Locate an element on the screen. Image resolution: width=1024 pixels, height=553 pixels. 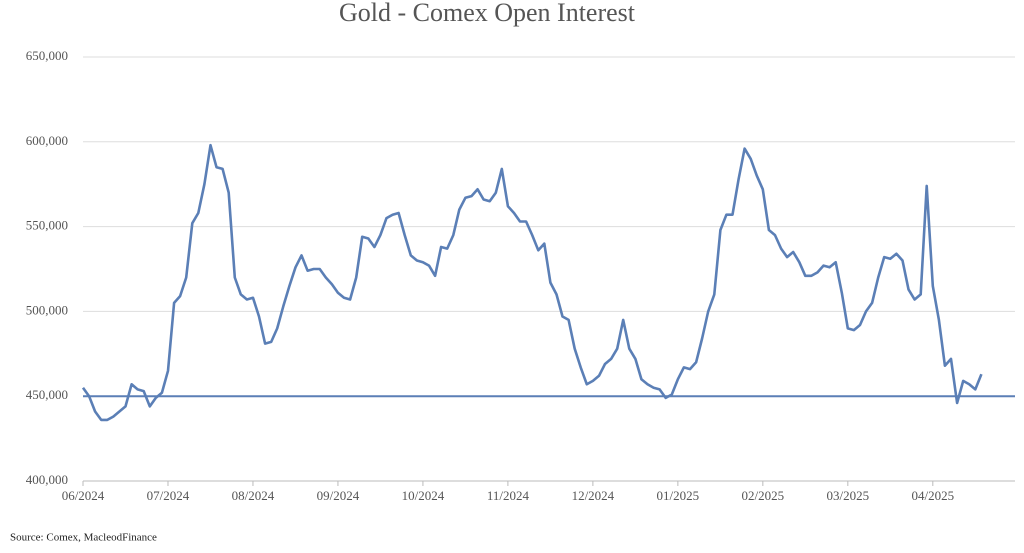
x-tick-label: 07/2024 is located at coordinates (168, 495).